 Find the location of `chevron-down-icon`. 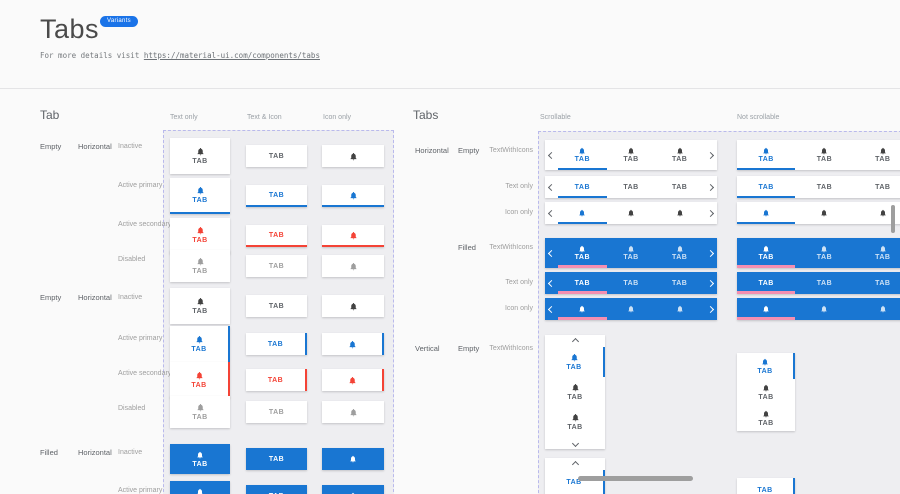

chevron-down-icon is located at coordinates (575, 443).